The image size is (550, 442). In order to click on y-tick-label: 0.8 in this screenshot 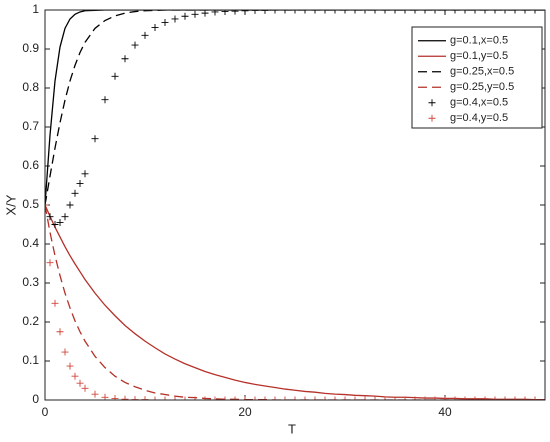, I will do `click(30, 87)`.